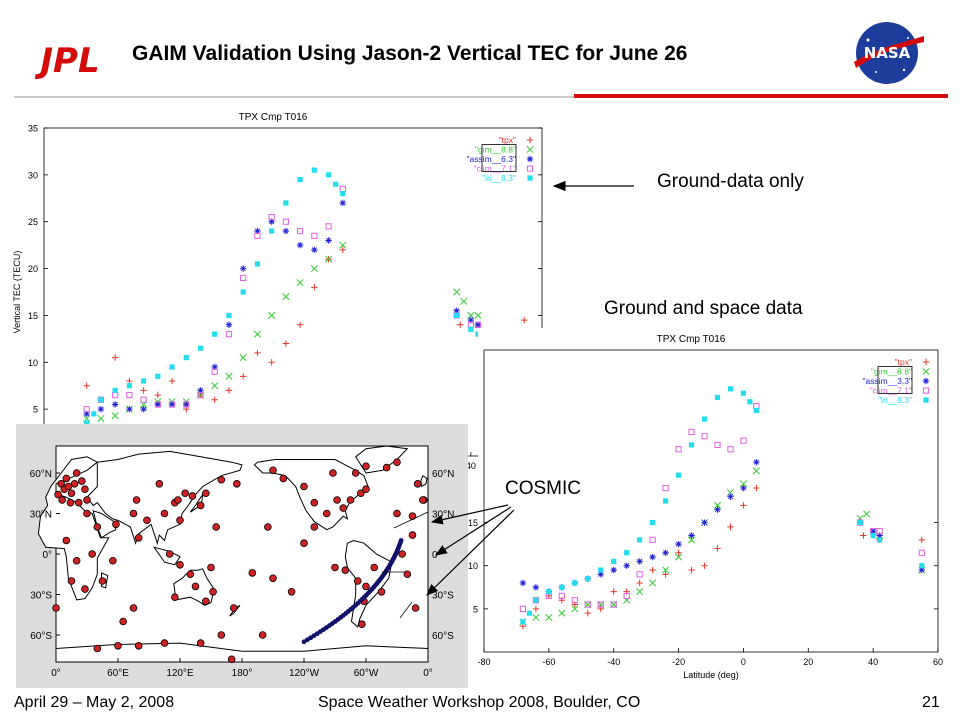 The height and width of the screenshot is (720, 960). What do you see at coordinates (443, 596) in the screenshot?
I see `map-lat-label-right: 30°S` at bounding box center [443, 596].